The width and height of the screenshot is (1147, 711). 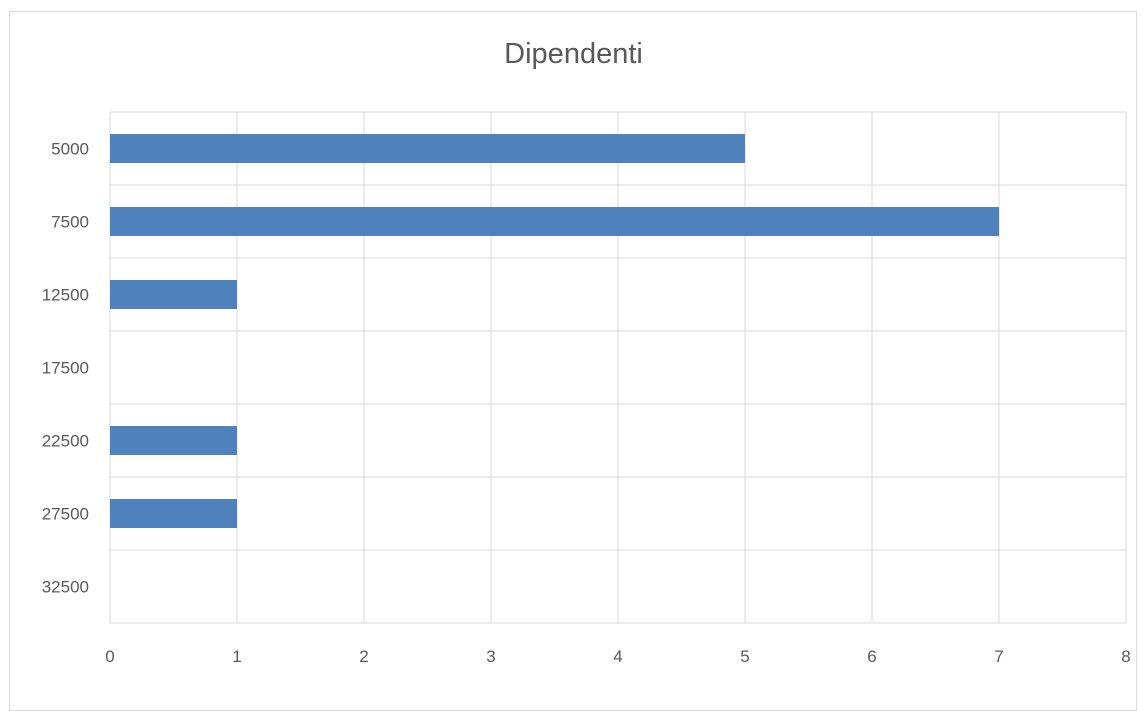 What do you see at coordinates (744, 656) in the screenshot?
I see `x-tick-label: 5` at bounding box center [744, 656].